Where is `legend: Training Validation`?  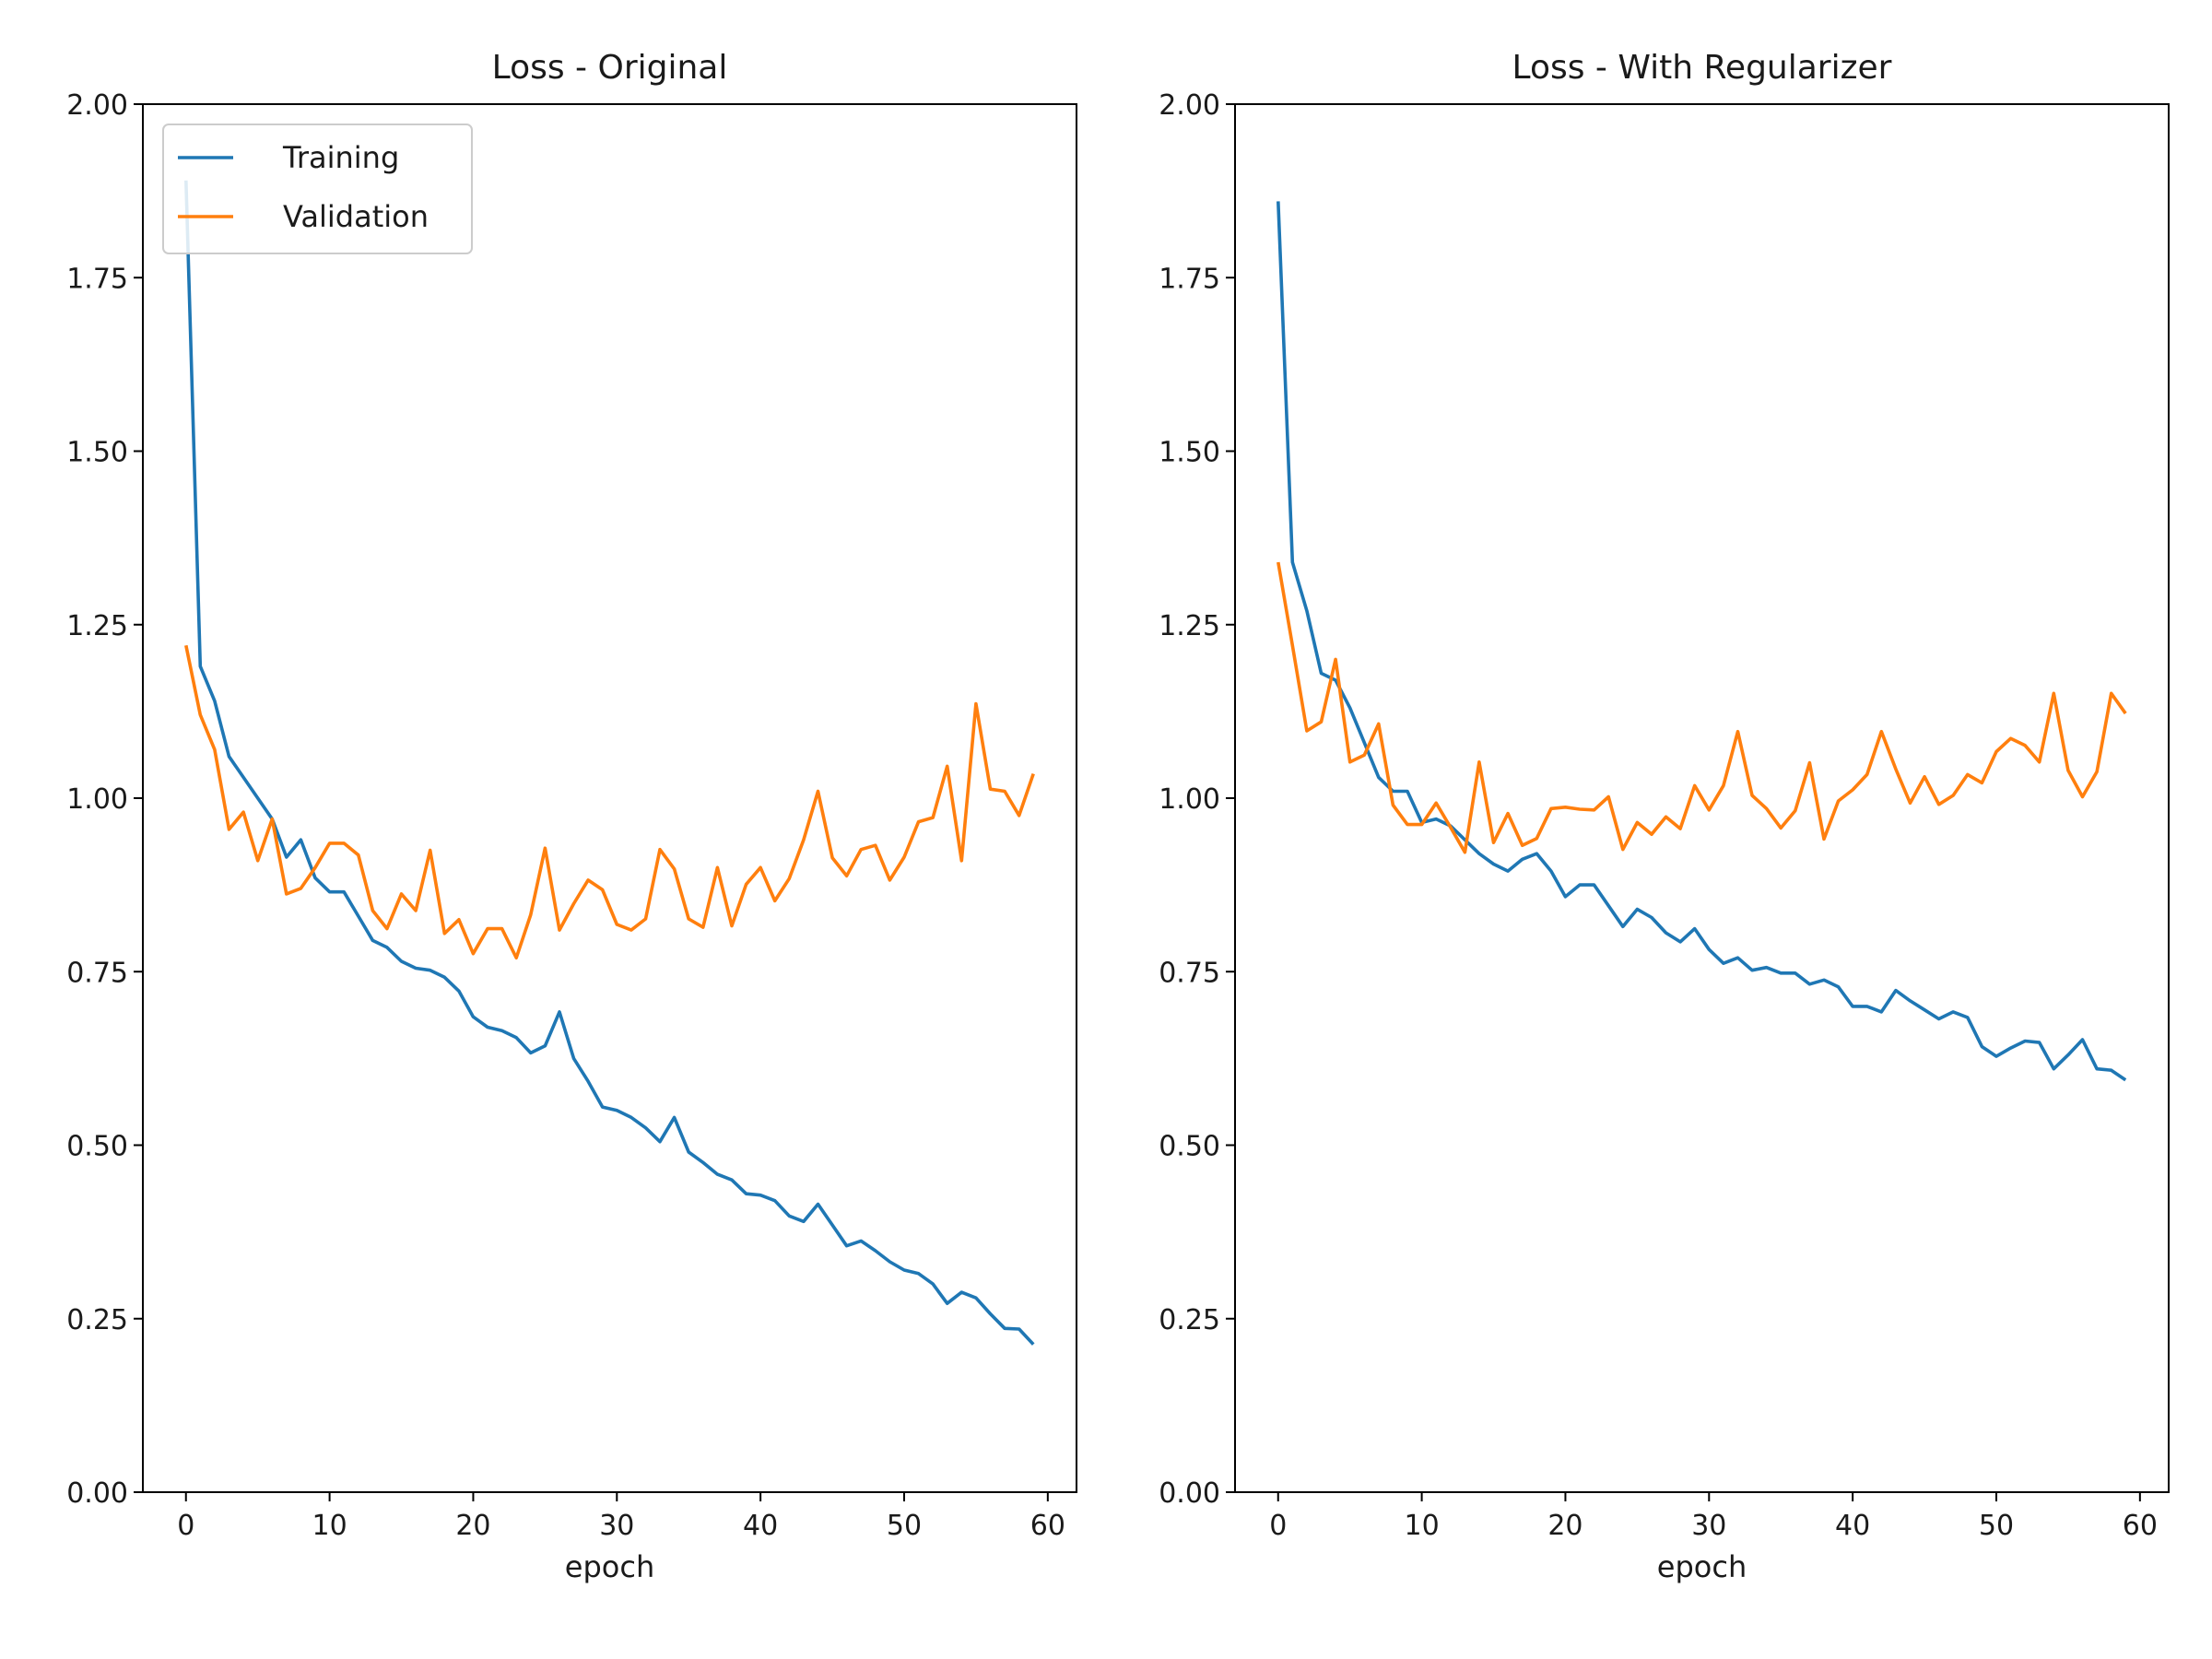
legend: Training Validation is located at coordinates (317, 189).